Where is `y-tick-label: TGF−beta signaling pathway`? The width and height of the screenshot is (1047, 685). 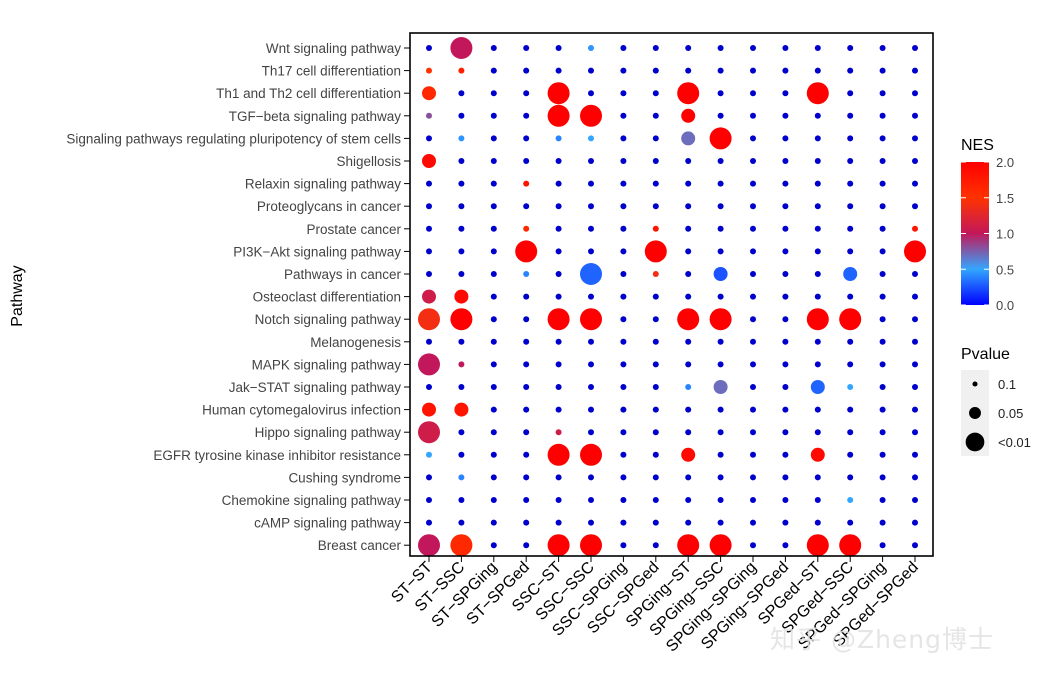 y-tick-label: TGF−beta signaling pathway is located at coordinates (315, 116).